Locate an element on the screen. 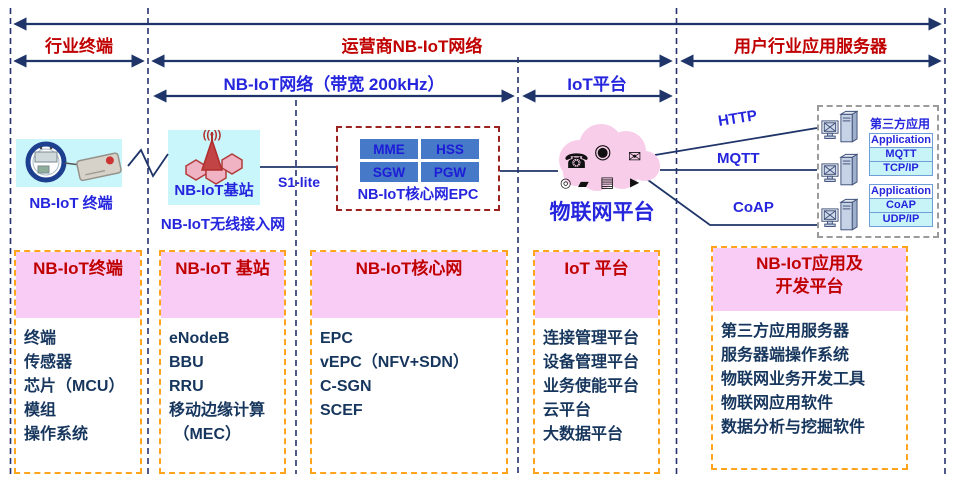 This screenshot has height=488, width=964. summary-box-title: NB-IoT应用及 is located at coordinates (809, 263).